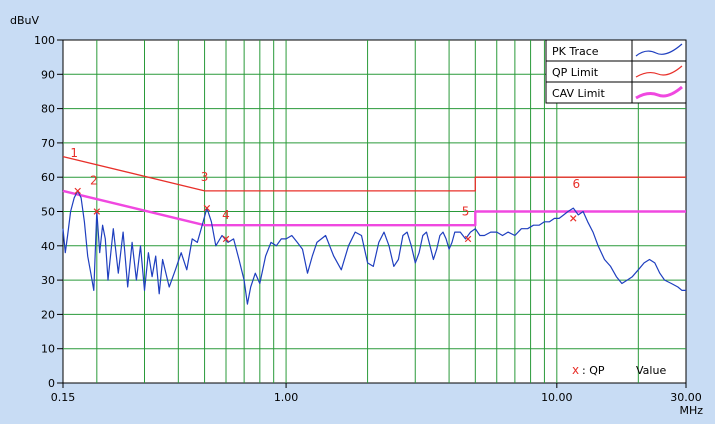 This screenshot has width=715, height=424. Describe the element at coordinates (51, 383) in the screenshot. I see `y-tick-label: 0` at that location.